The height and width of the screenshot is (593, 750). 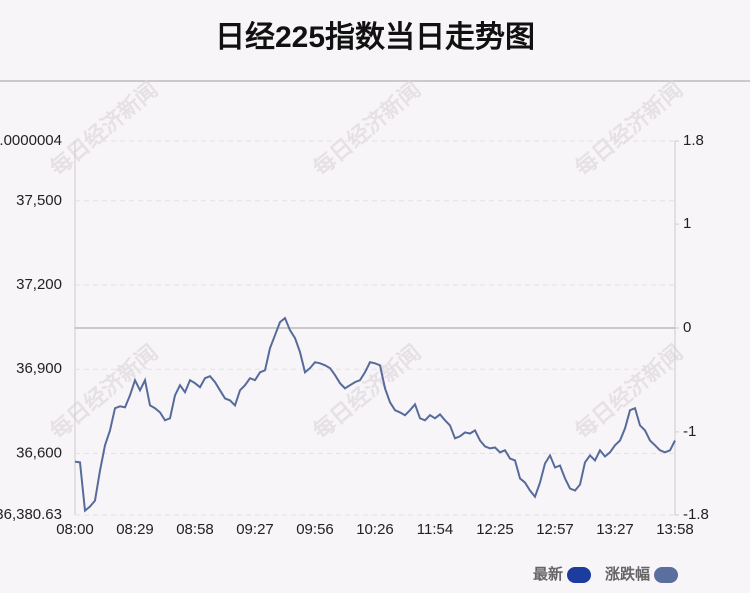 What do you see at coordinates (255, 529) in the screenshot?
I see `x-tick-label: 09:27` at bounding box center [255, 529].